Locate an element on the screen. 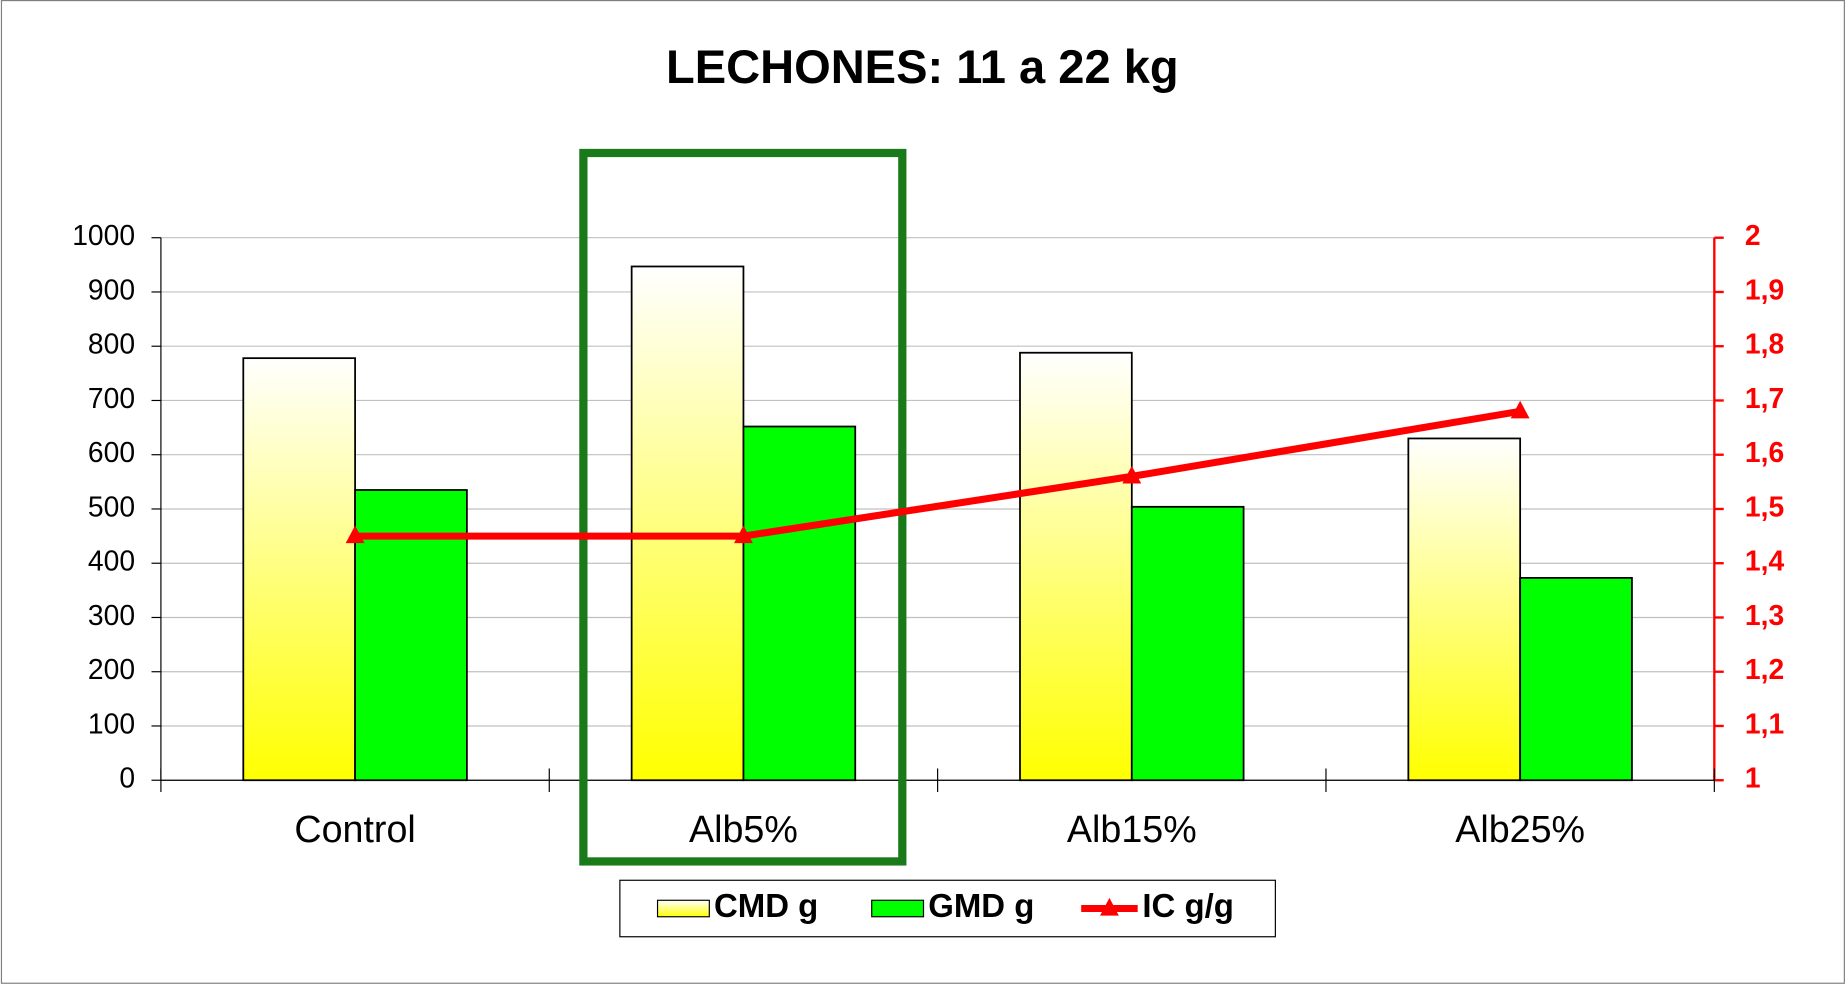 Image resolution: width=1847 pixels, height=985 pixels. x-tick-label: Control is located at coordinates (354, 829).